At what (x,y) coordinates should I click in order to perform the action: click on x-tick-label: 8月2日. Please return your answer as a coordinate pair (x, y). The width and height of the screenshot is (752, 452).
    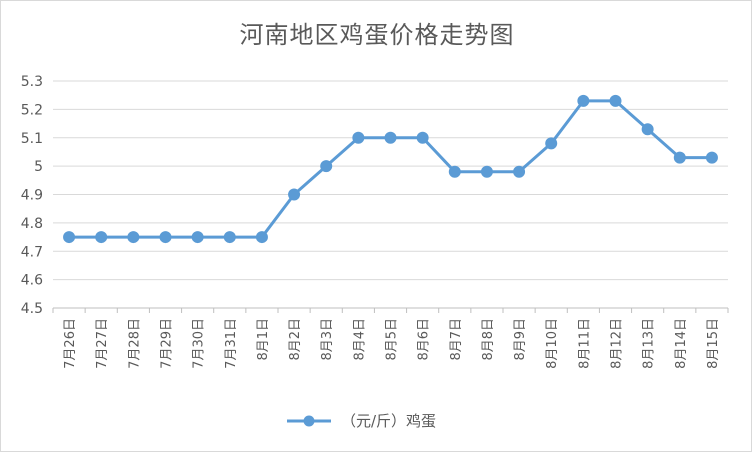
    Looking at the image, I should click on (295, 339).